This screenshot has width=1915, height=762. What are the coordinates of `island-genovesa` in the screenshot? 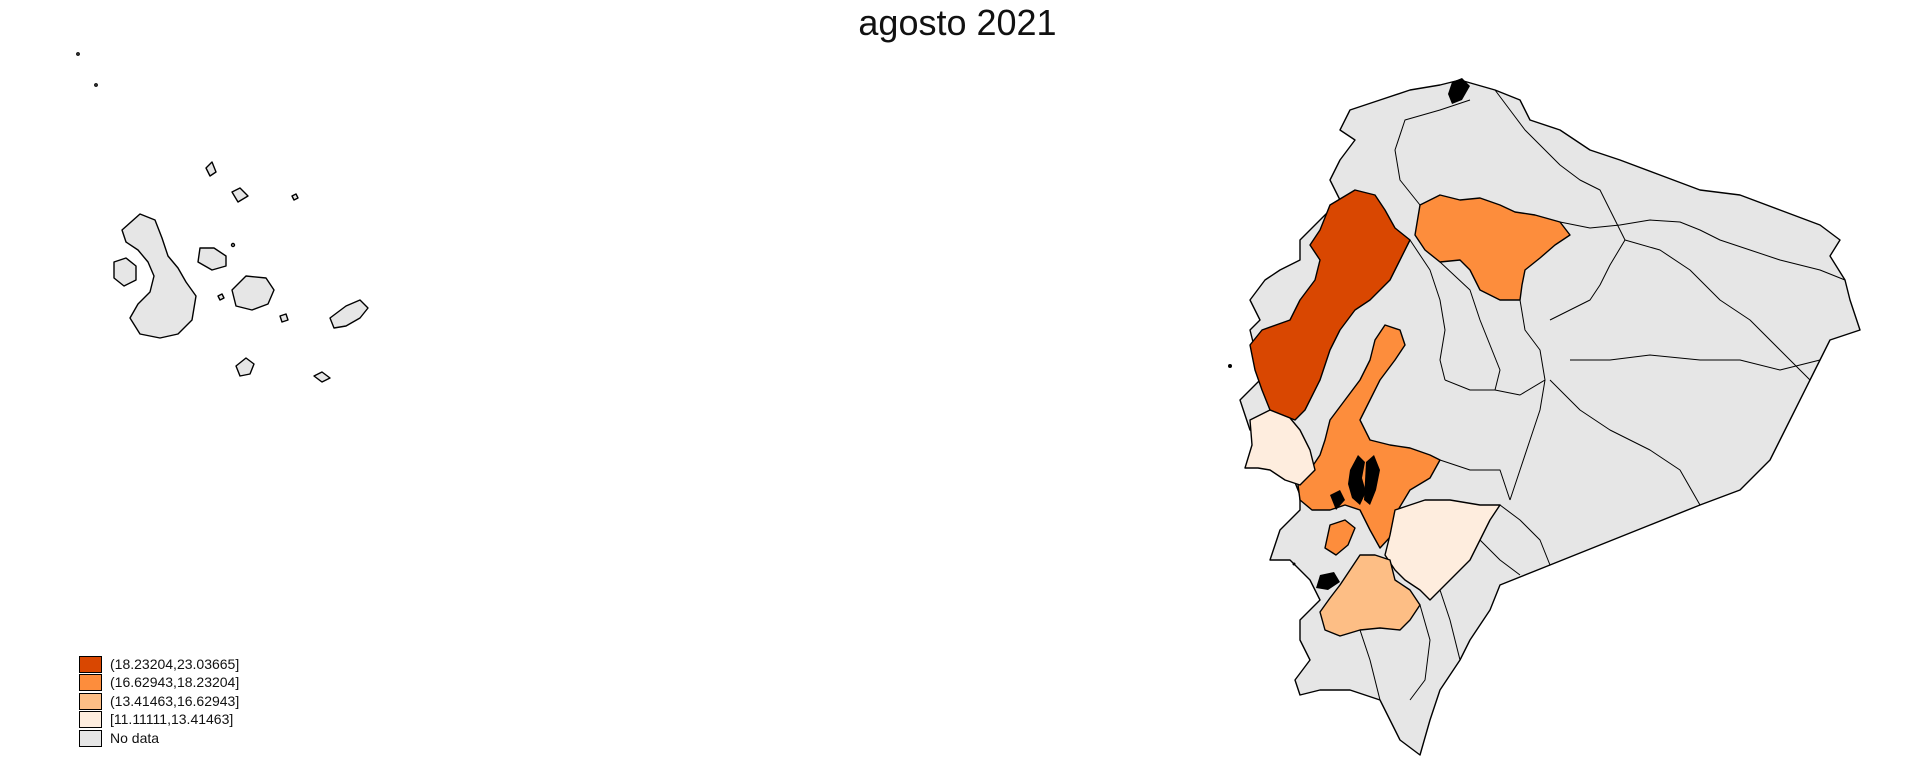 It's located at (295, 197).